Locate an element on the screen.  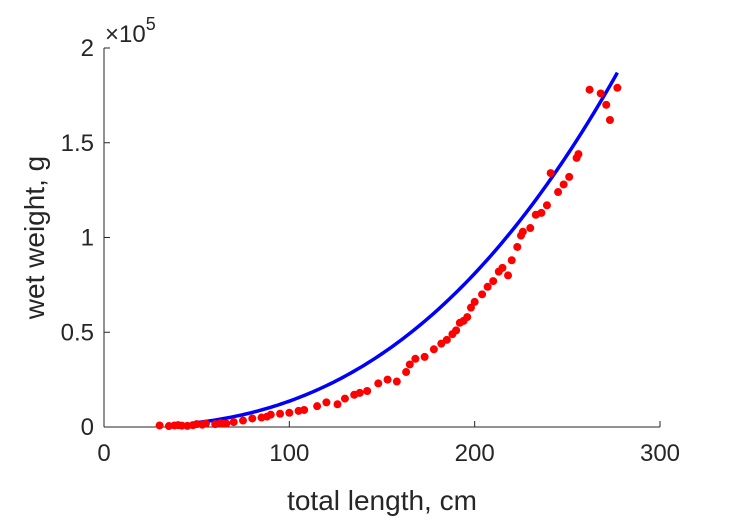
x-tick-label: 200 is located at coordinates (475, 453).